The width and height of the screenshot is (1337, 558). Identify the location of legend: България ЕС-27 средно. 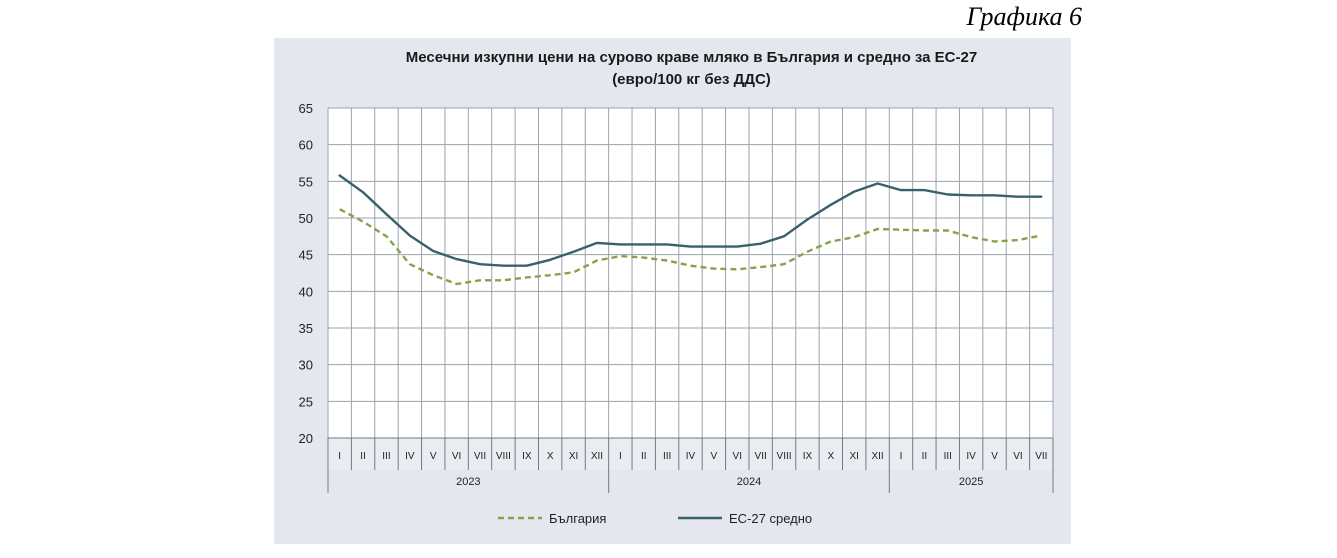
(655, 518).